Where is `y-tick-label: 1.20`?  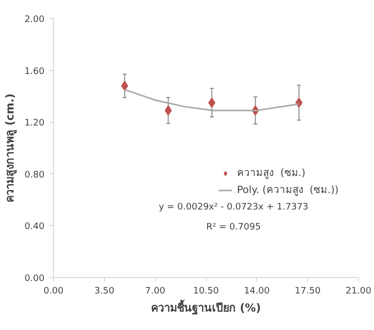 y-tick-label: 1.20 is located at coordinates (34, 123).